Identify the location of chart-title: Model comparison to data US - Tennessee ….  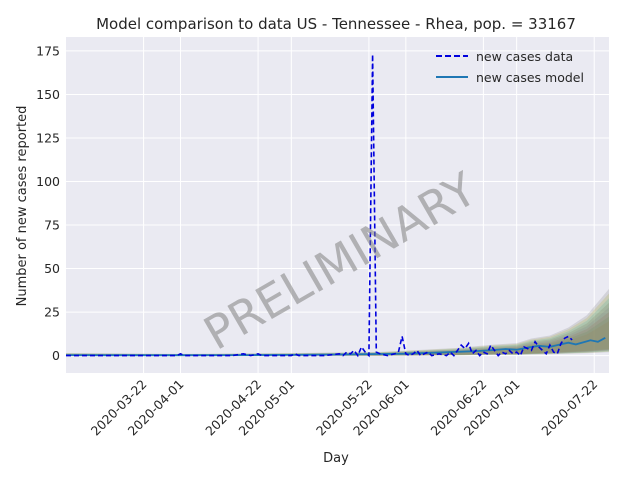
(336, 24).